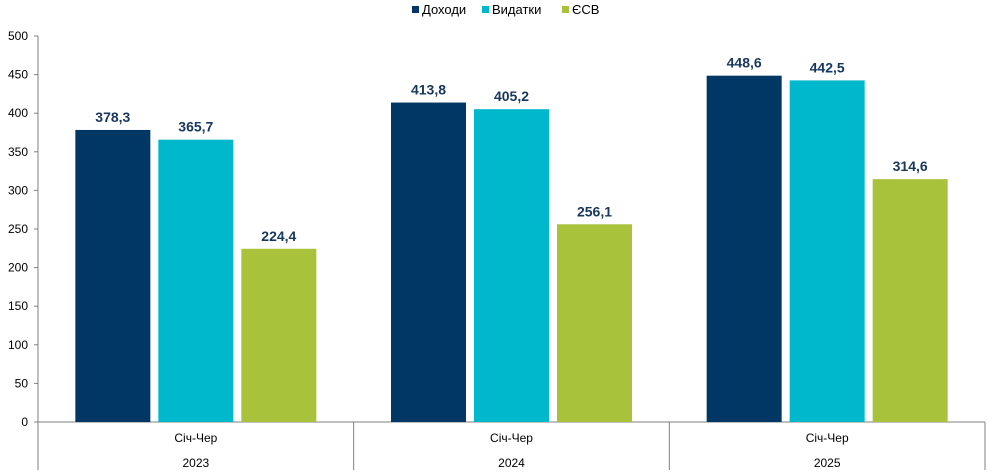  What do you see at coordinates (18, 36) in the screenshot?
I see `y-tick-label: 500` at bounding box center [18, 36].